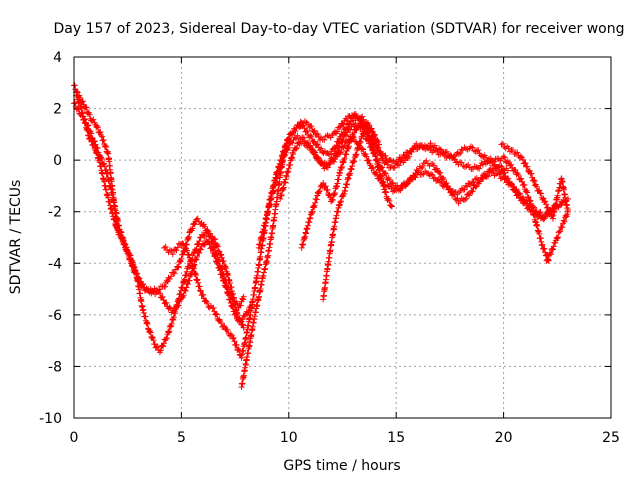  I want to click on y-tick-label: -2, so click(55, 213).